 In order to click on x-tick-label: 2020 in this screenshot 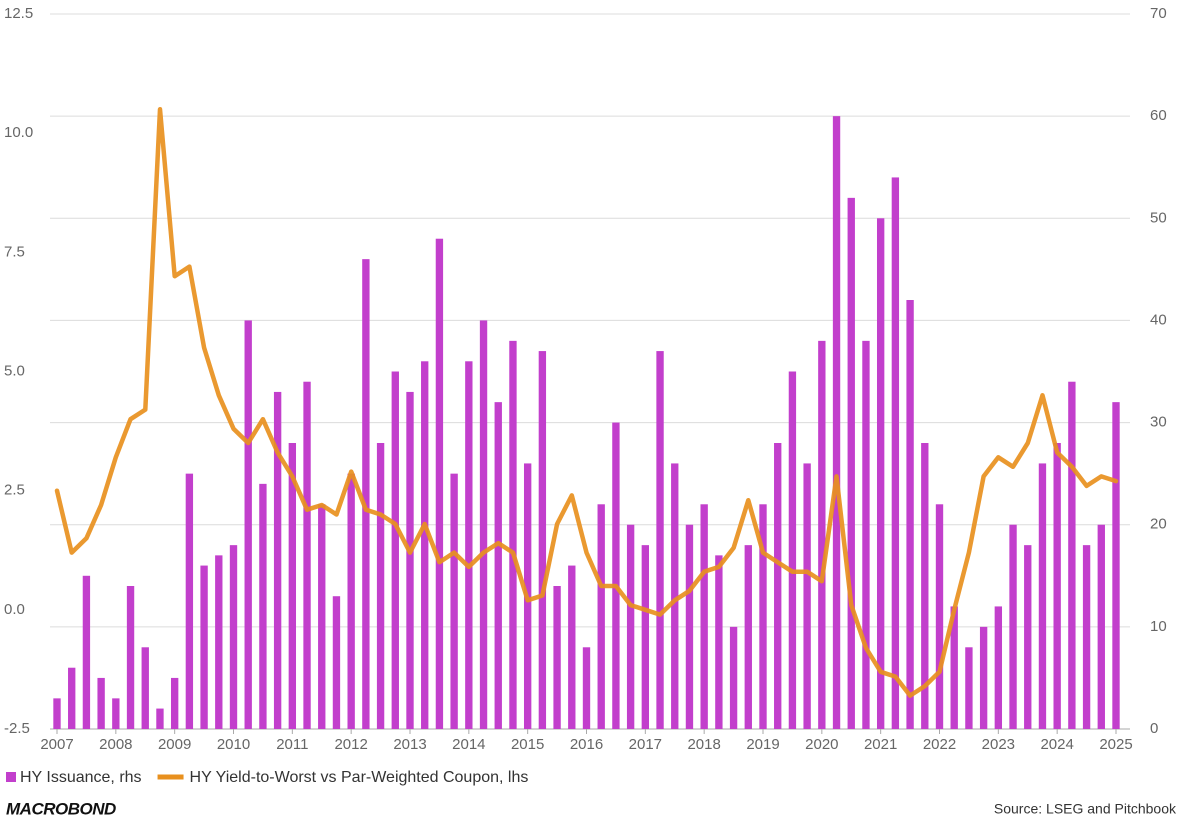, I will do `click(821, 744)`.